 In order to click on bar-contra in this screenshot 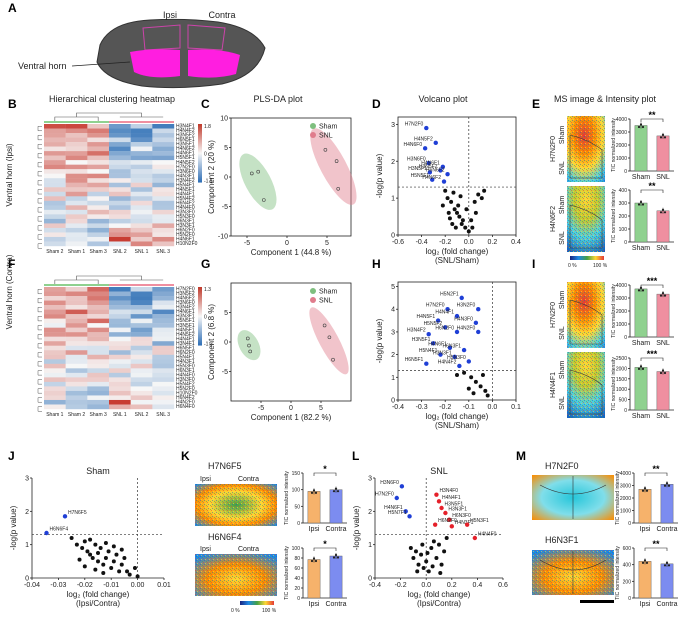, I will do `click(336, 577)`.